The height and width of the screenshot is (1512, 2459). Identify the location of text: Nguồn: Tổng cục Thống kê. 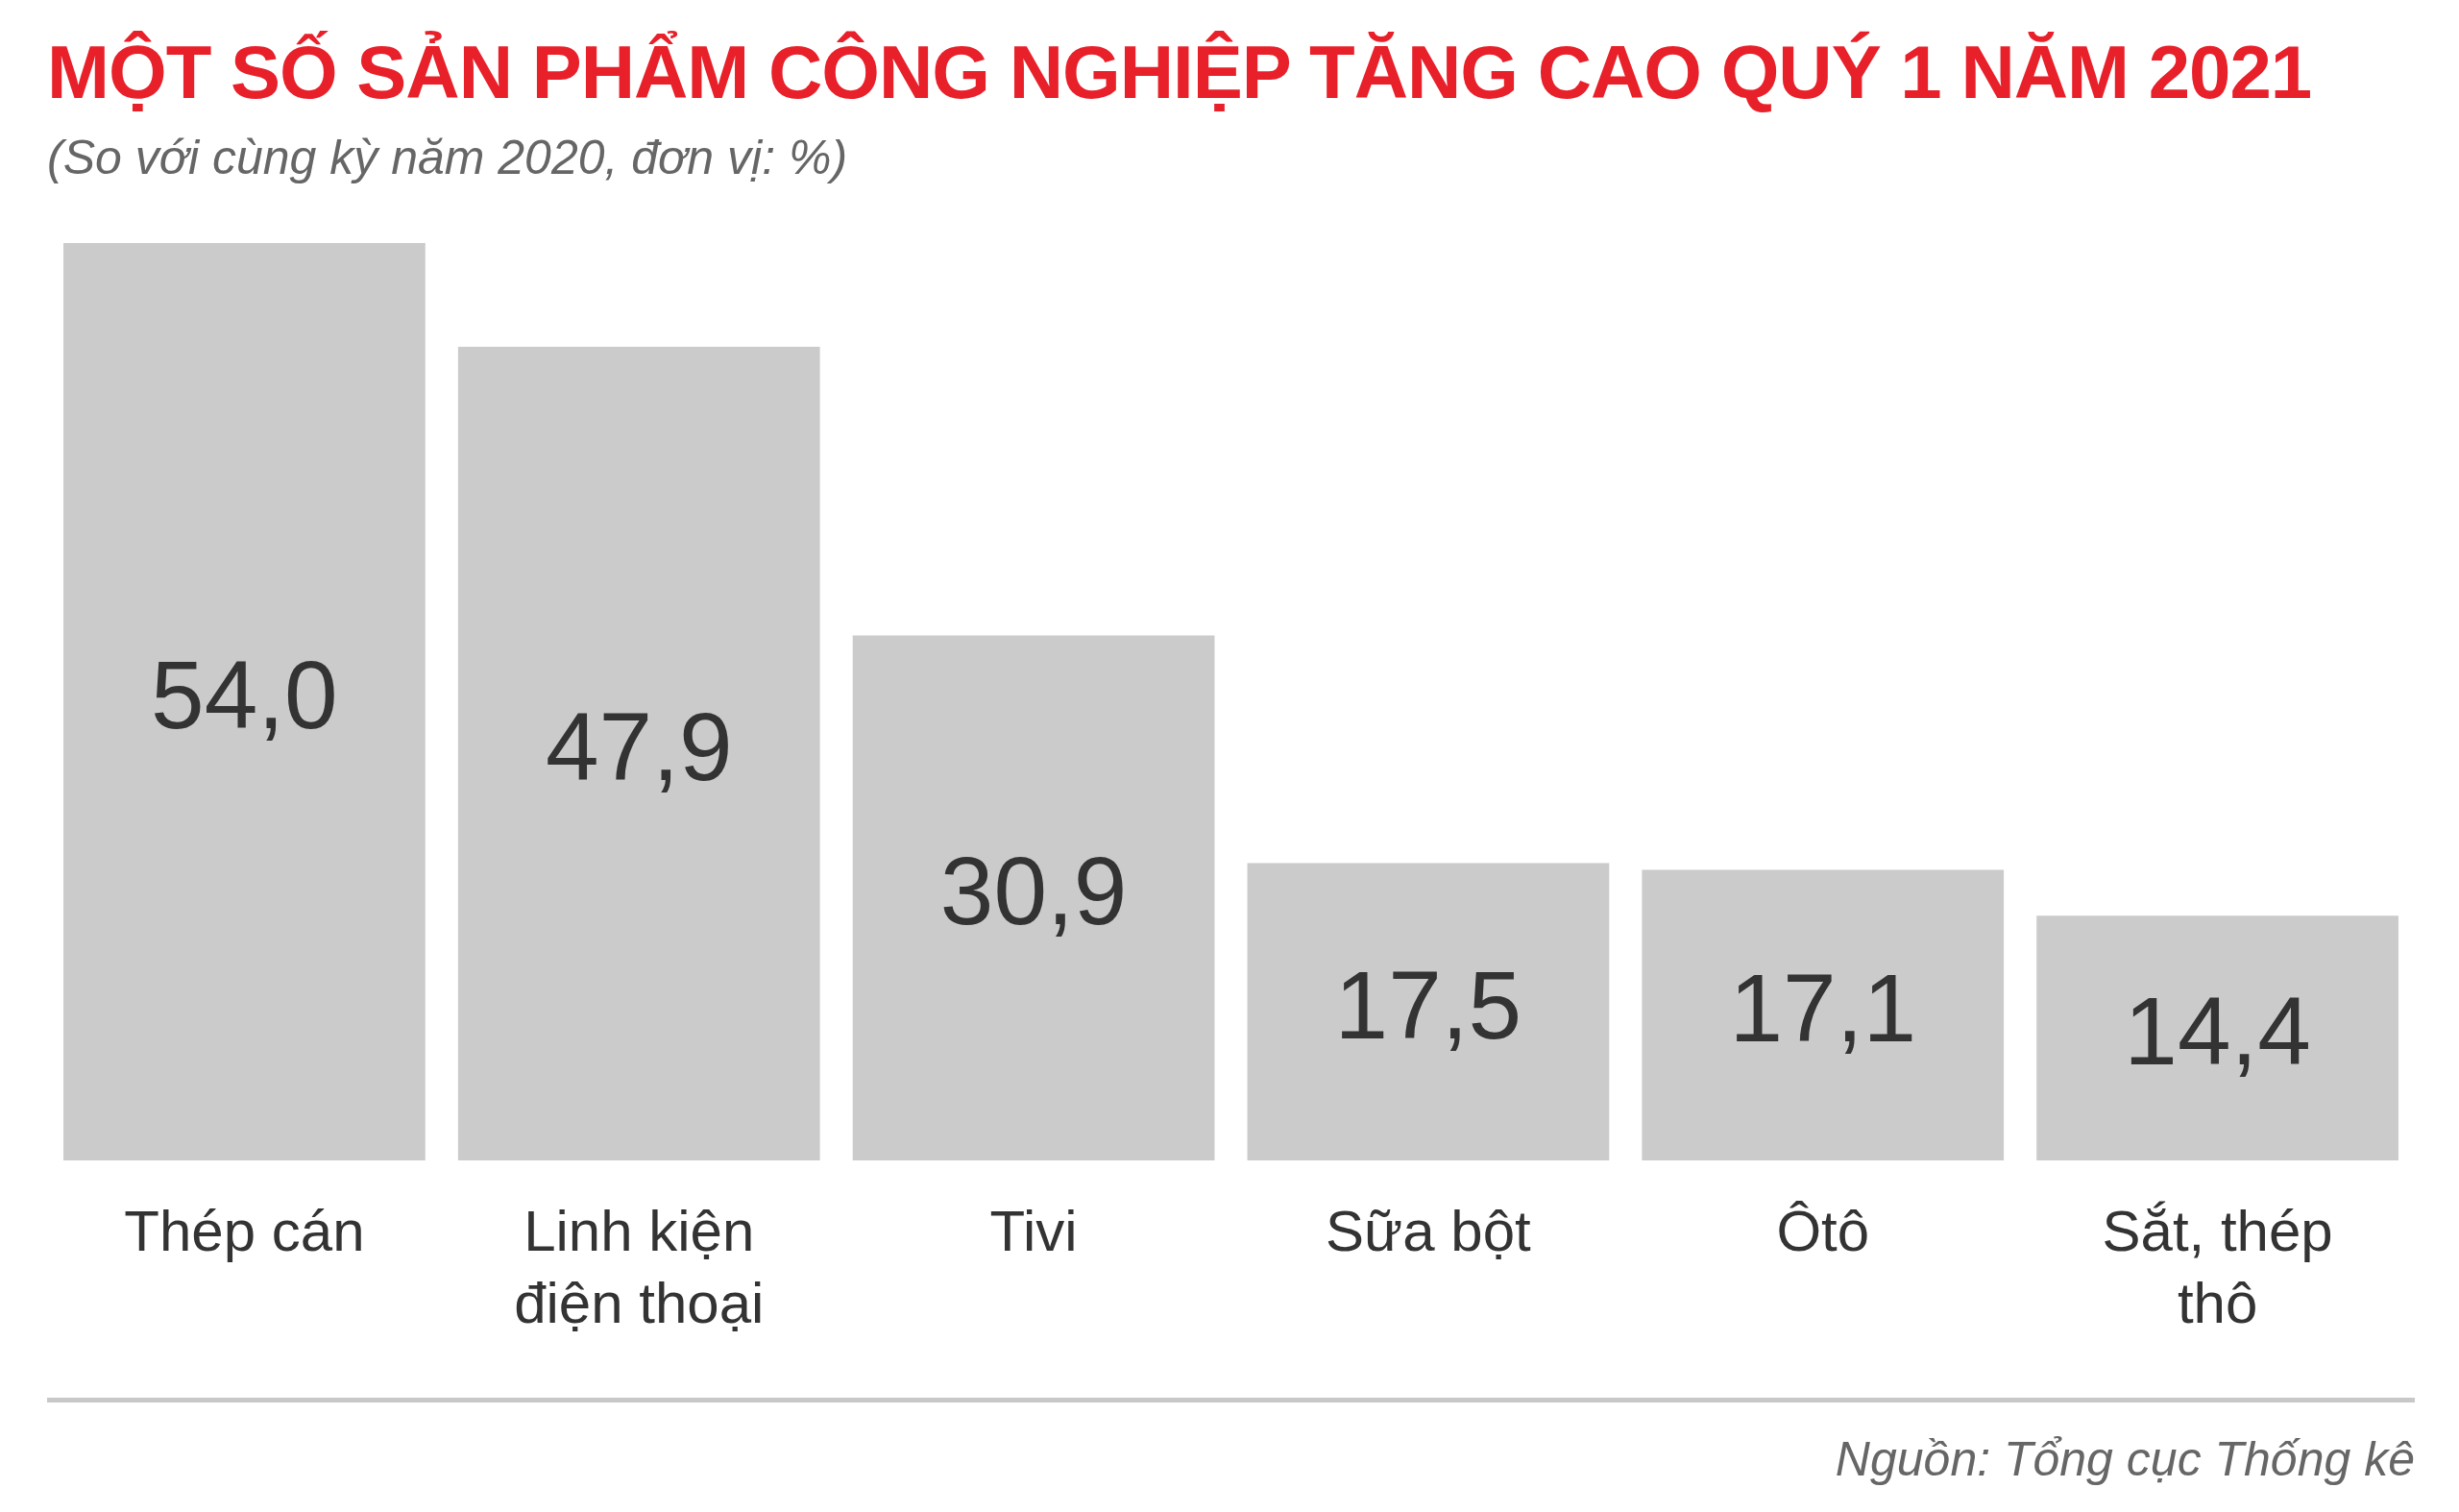
(2125, 1459).